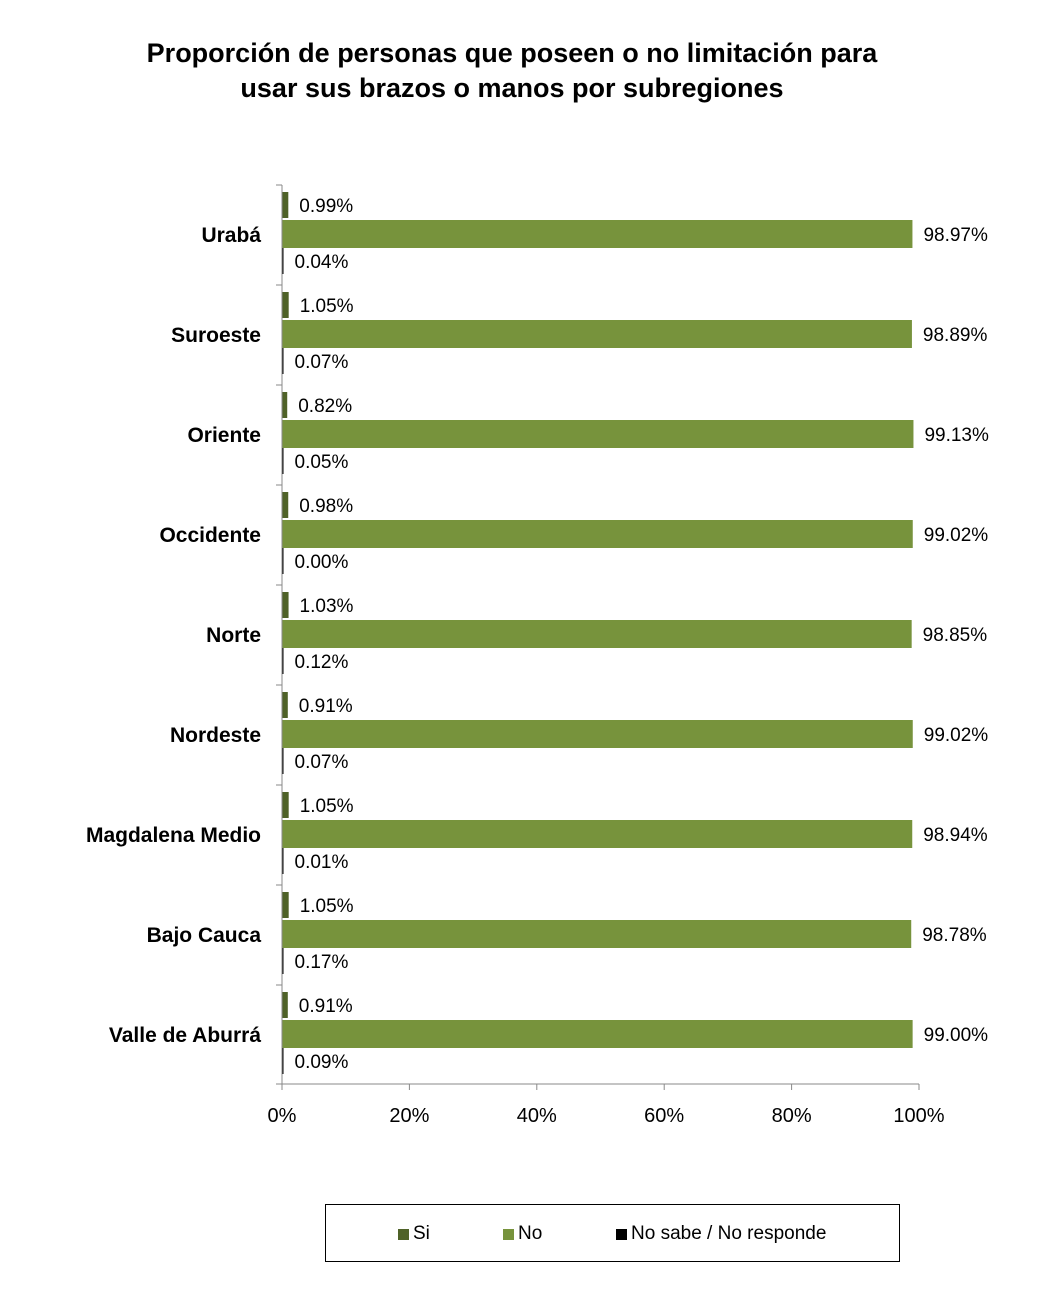 This screenshot has height=1312, width=1050. What do you see at coordinates (285, 605) in the screenshot?
I see `bar-si-norte` at bounding box center [285, 605].